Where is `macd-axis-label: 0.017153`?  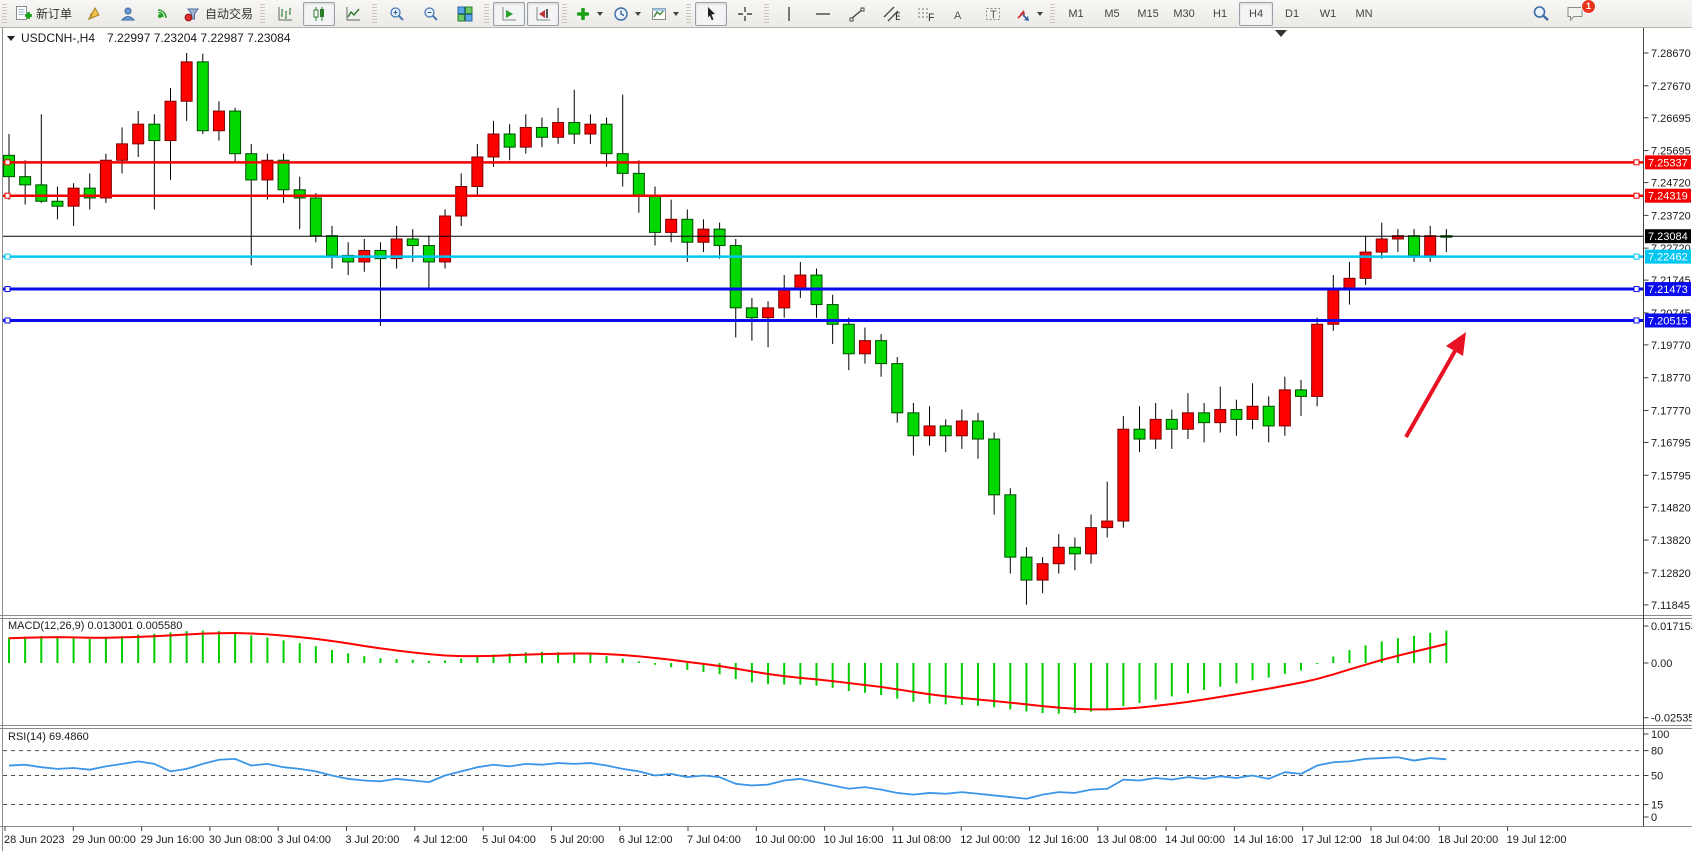
macd-axis-label: 0.017153 is located at coordinates (1671, 627).